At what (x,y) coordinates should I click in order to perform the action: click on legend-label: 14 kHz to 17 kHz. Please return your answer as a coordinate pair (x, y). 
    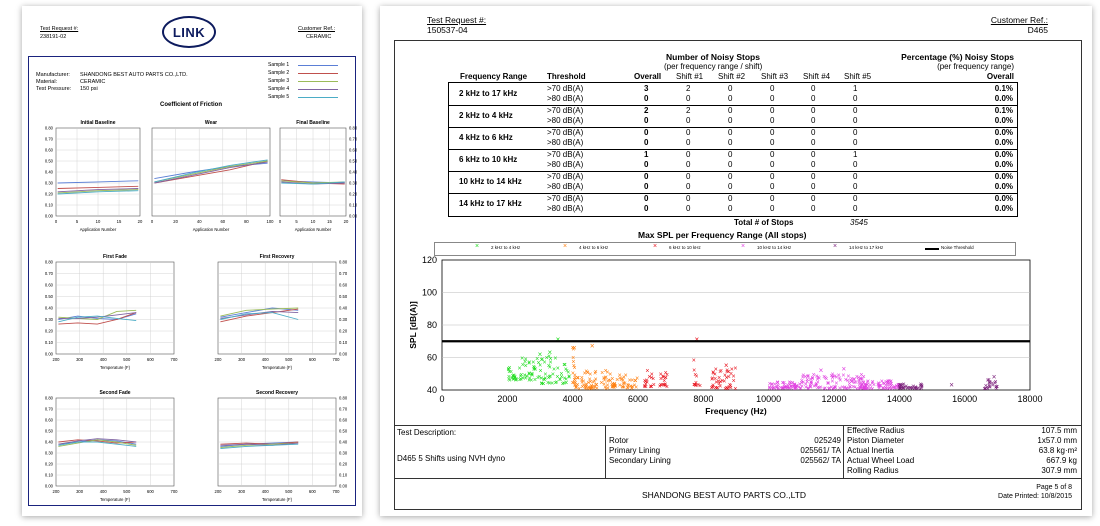
    Looking at the image, I should click on (866, 247).